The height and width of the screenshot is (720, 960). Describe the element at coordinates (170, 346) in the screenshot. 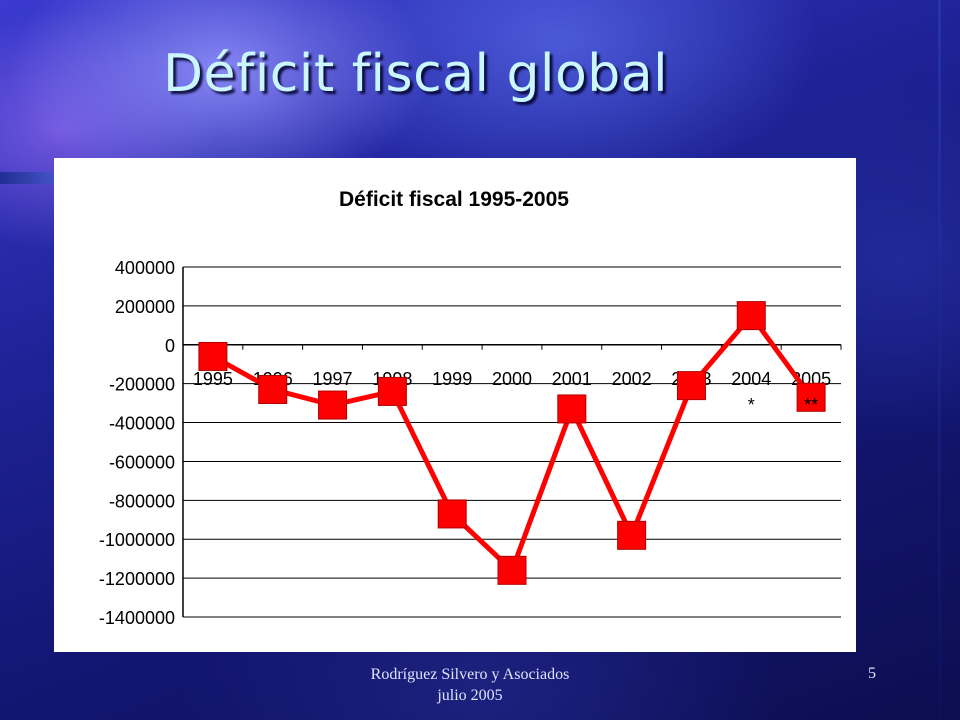

I see `y-tick-label: 0` at that location.